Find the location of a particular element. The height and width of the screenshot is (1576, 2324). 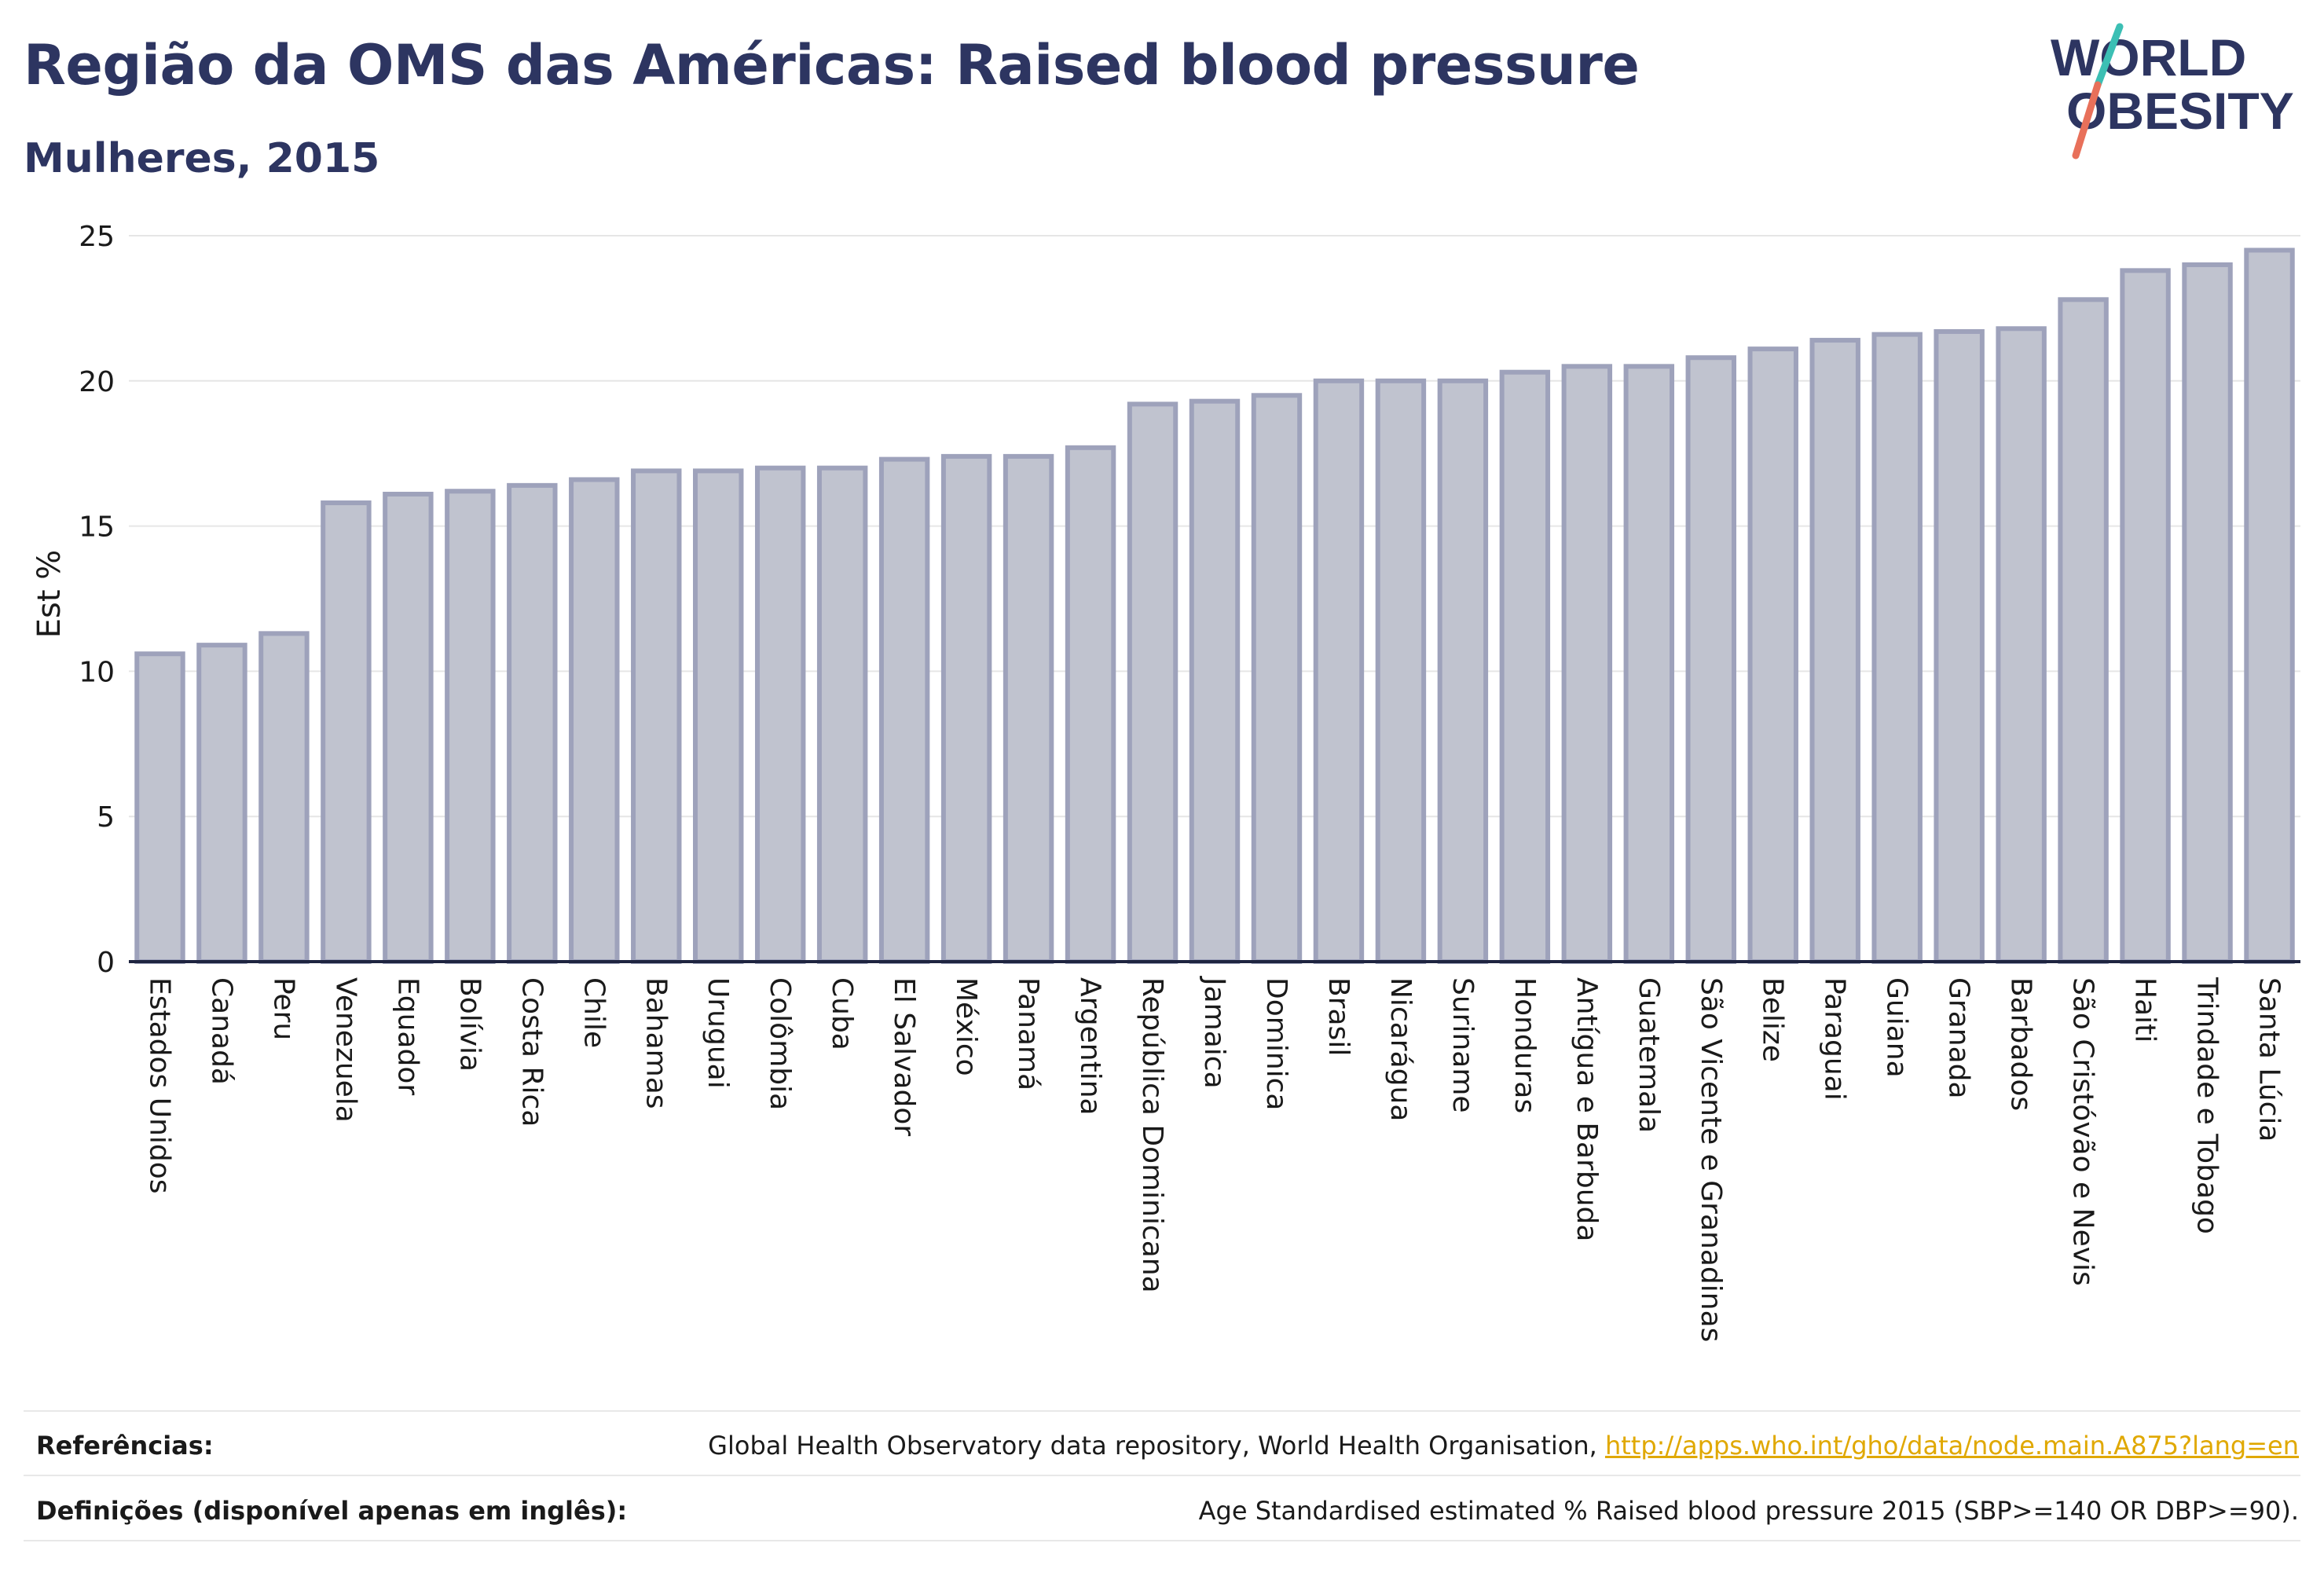

x-tick-label: El Salvador is located at coordinates (904, 1056).